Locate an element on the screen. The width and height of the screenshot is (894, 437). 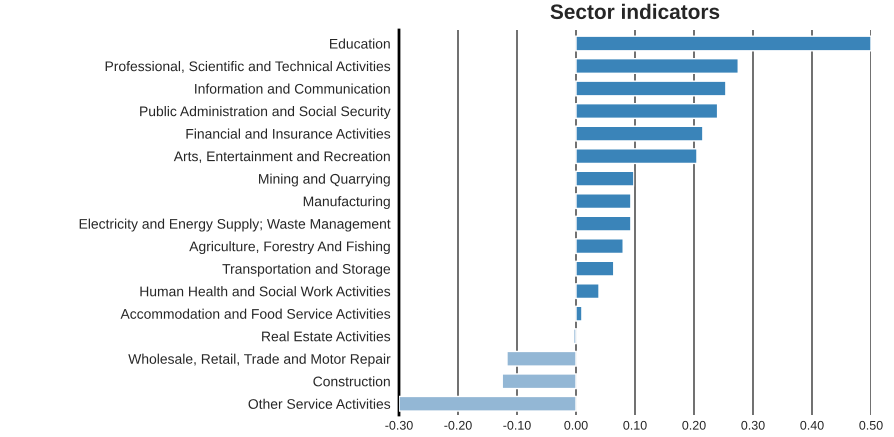
y-tick-label: Other Service Activities is located at coordinates (319, 403).